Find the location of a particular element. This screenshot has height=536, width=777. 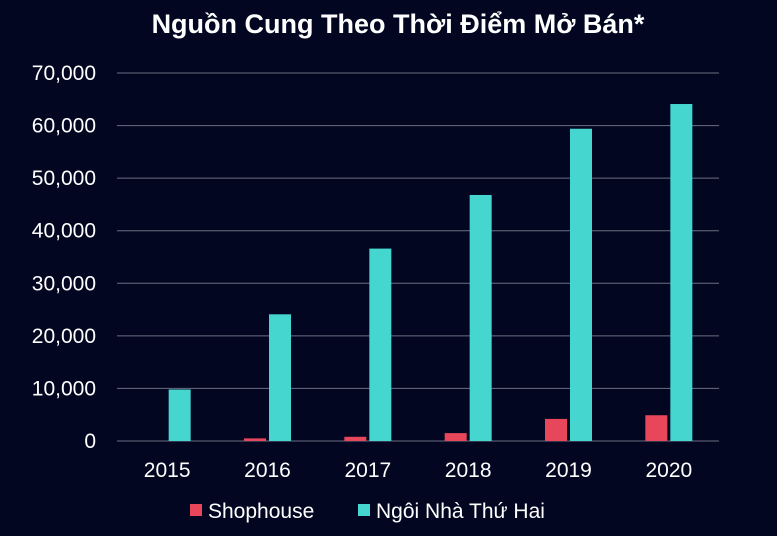

legend-label: Ngôi Nhà Thứ Hai is located at coordinates (460, 511).